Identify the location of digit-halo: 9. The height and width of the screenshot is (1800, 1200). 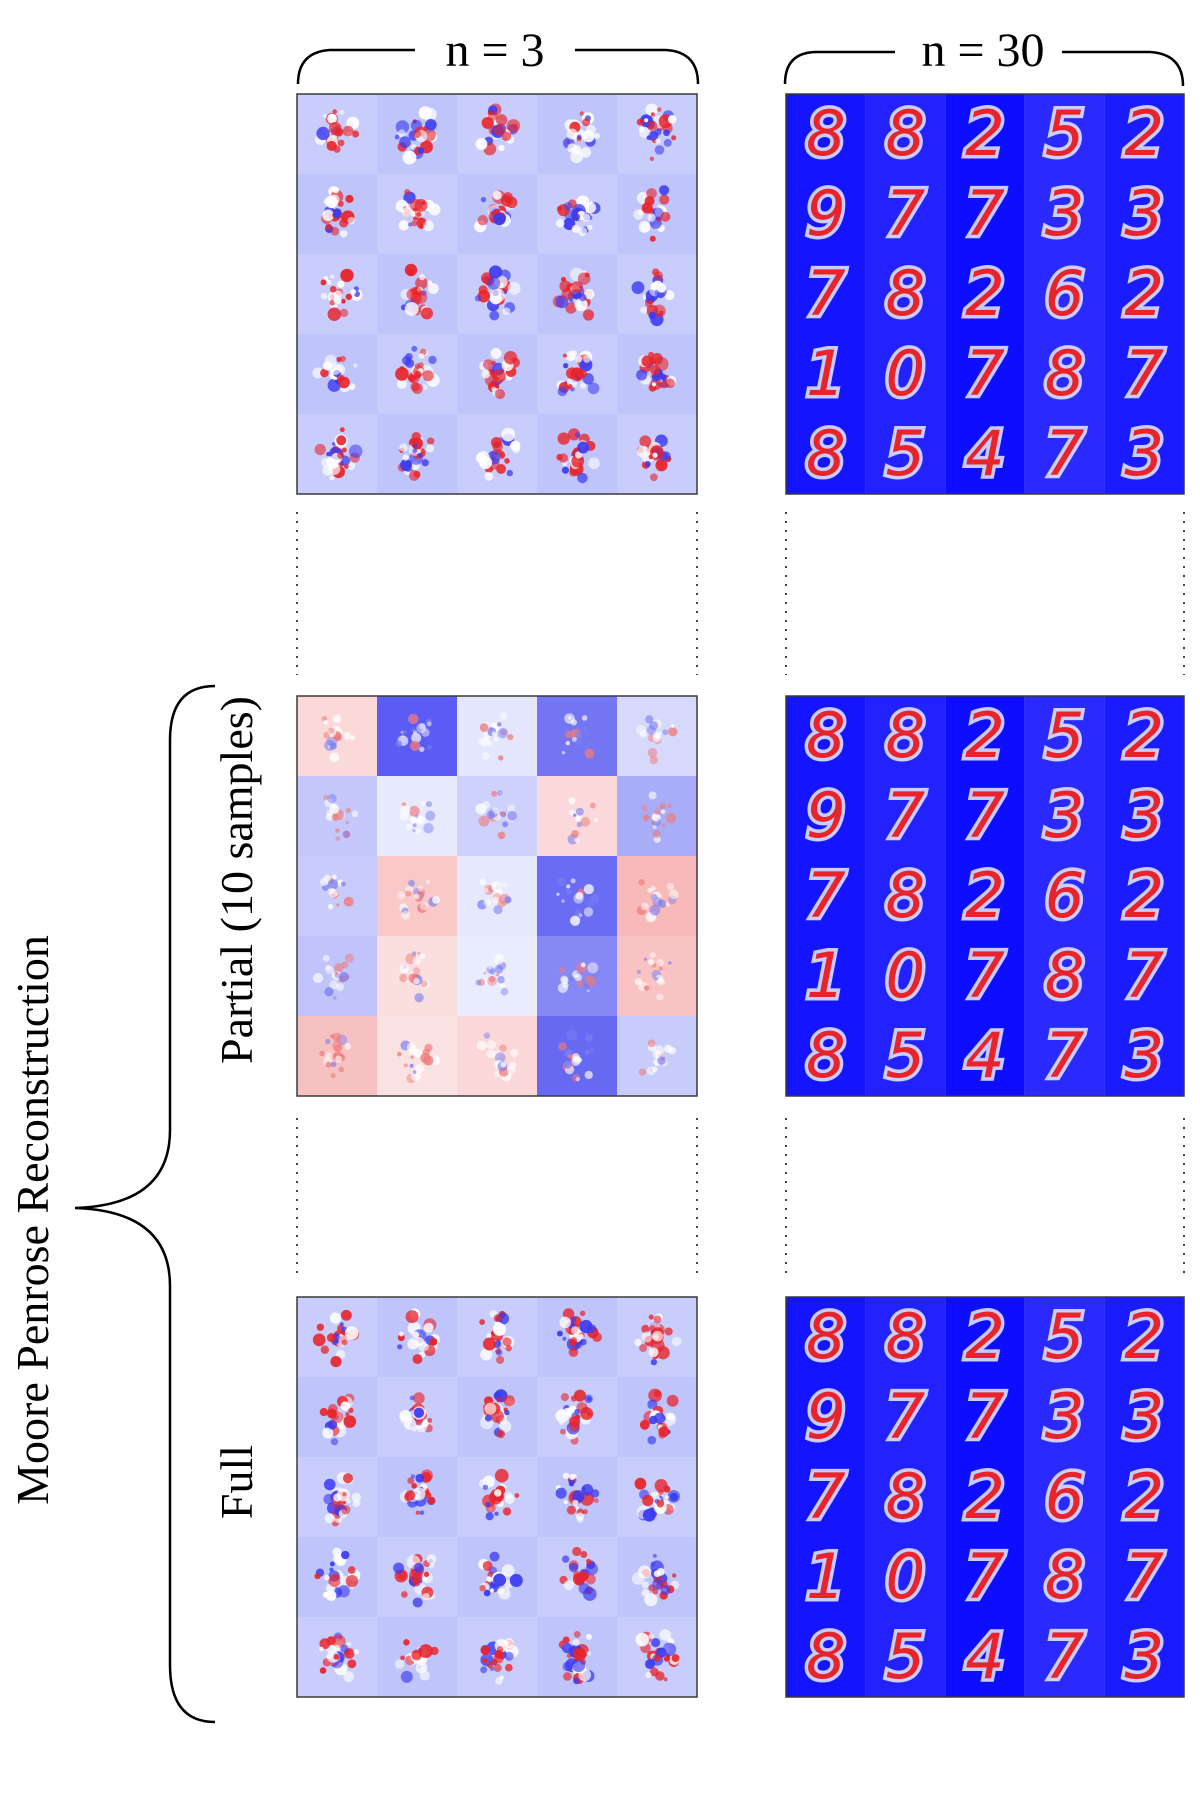
(826, 1416).